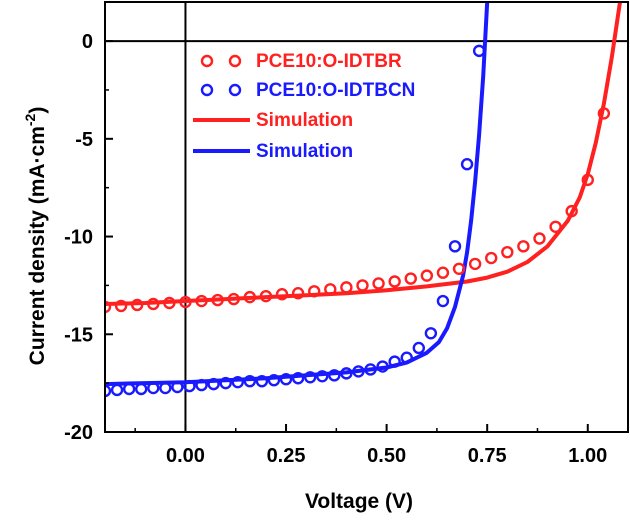 The image size is (630, 521). What do you see at coordinates (37, 245) in the screenshot?
I see `y-axis-title-main: Current density (mA·cm` at bounding box center [37, 245].